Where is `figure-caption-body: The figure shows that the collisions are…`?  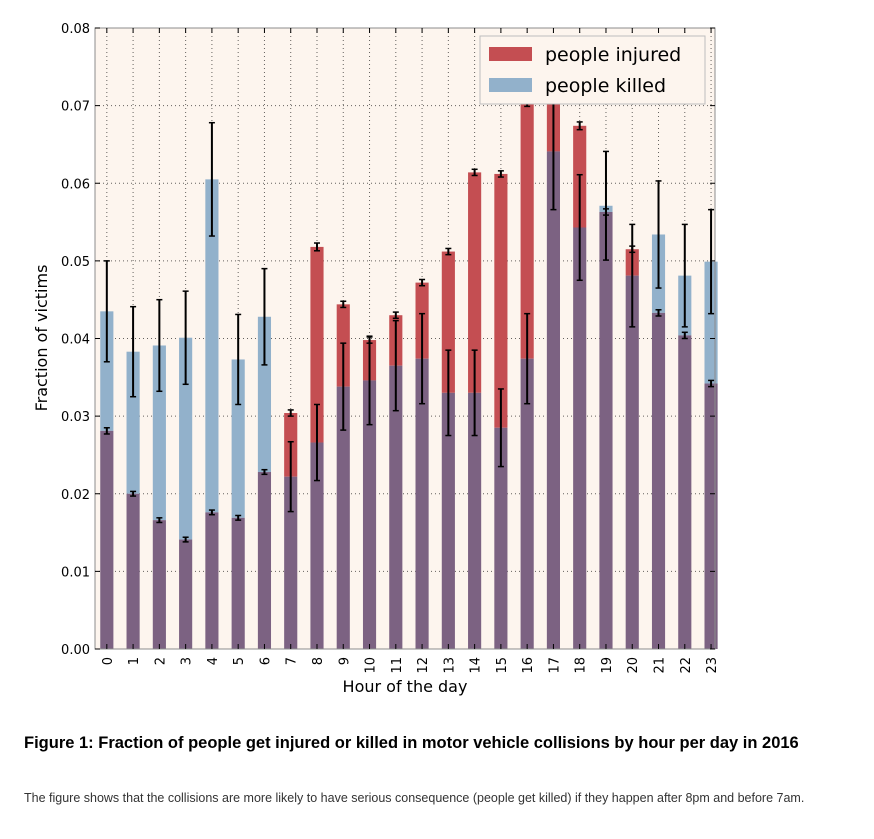
figure-caption-body: The figure shows that the collisions are… is located at coordinates (414, 798).